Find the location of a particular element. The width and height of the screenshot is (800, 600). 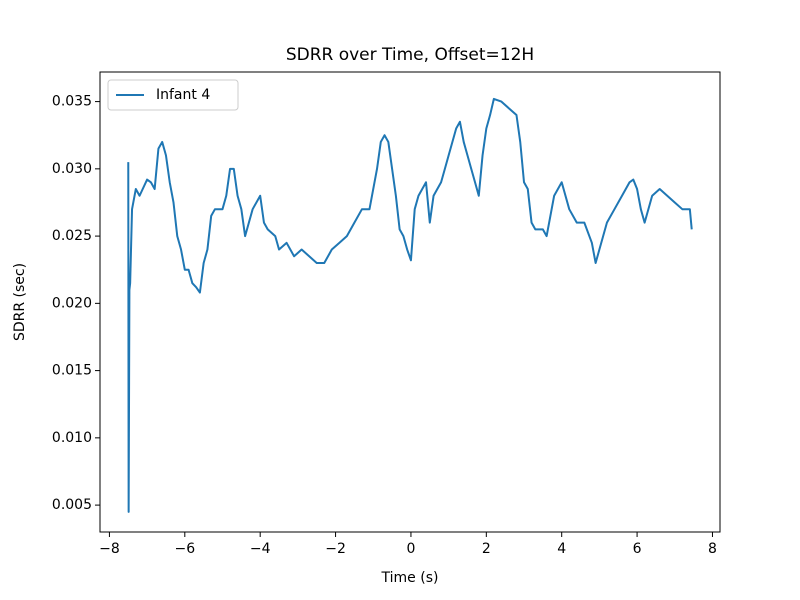

y-tick-label: 0.025 is located at coordinates (72, 236).